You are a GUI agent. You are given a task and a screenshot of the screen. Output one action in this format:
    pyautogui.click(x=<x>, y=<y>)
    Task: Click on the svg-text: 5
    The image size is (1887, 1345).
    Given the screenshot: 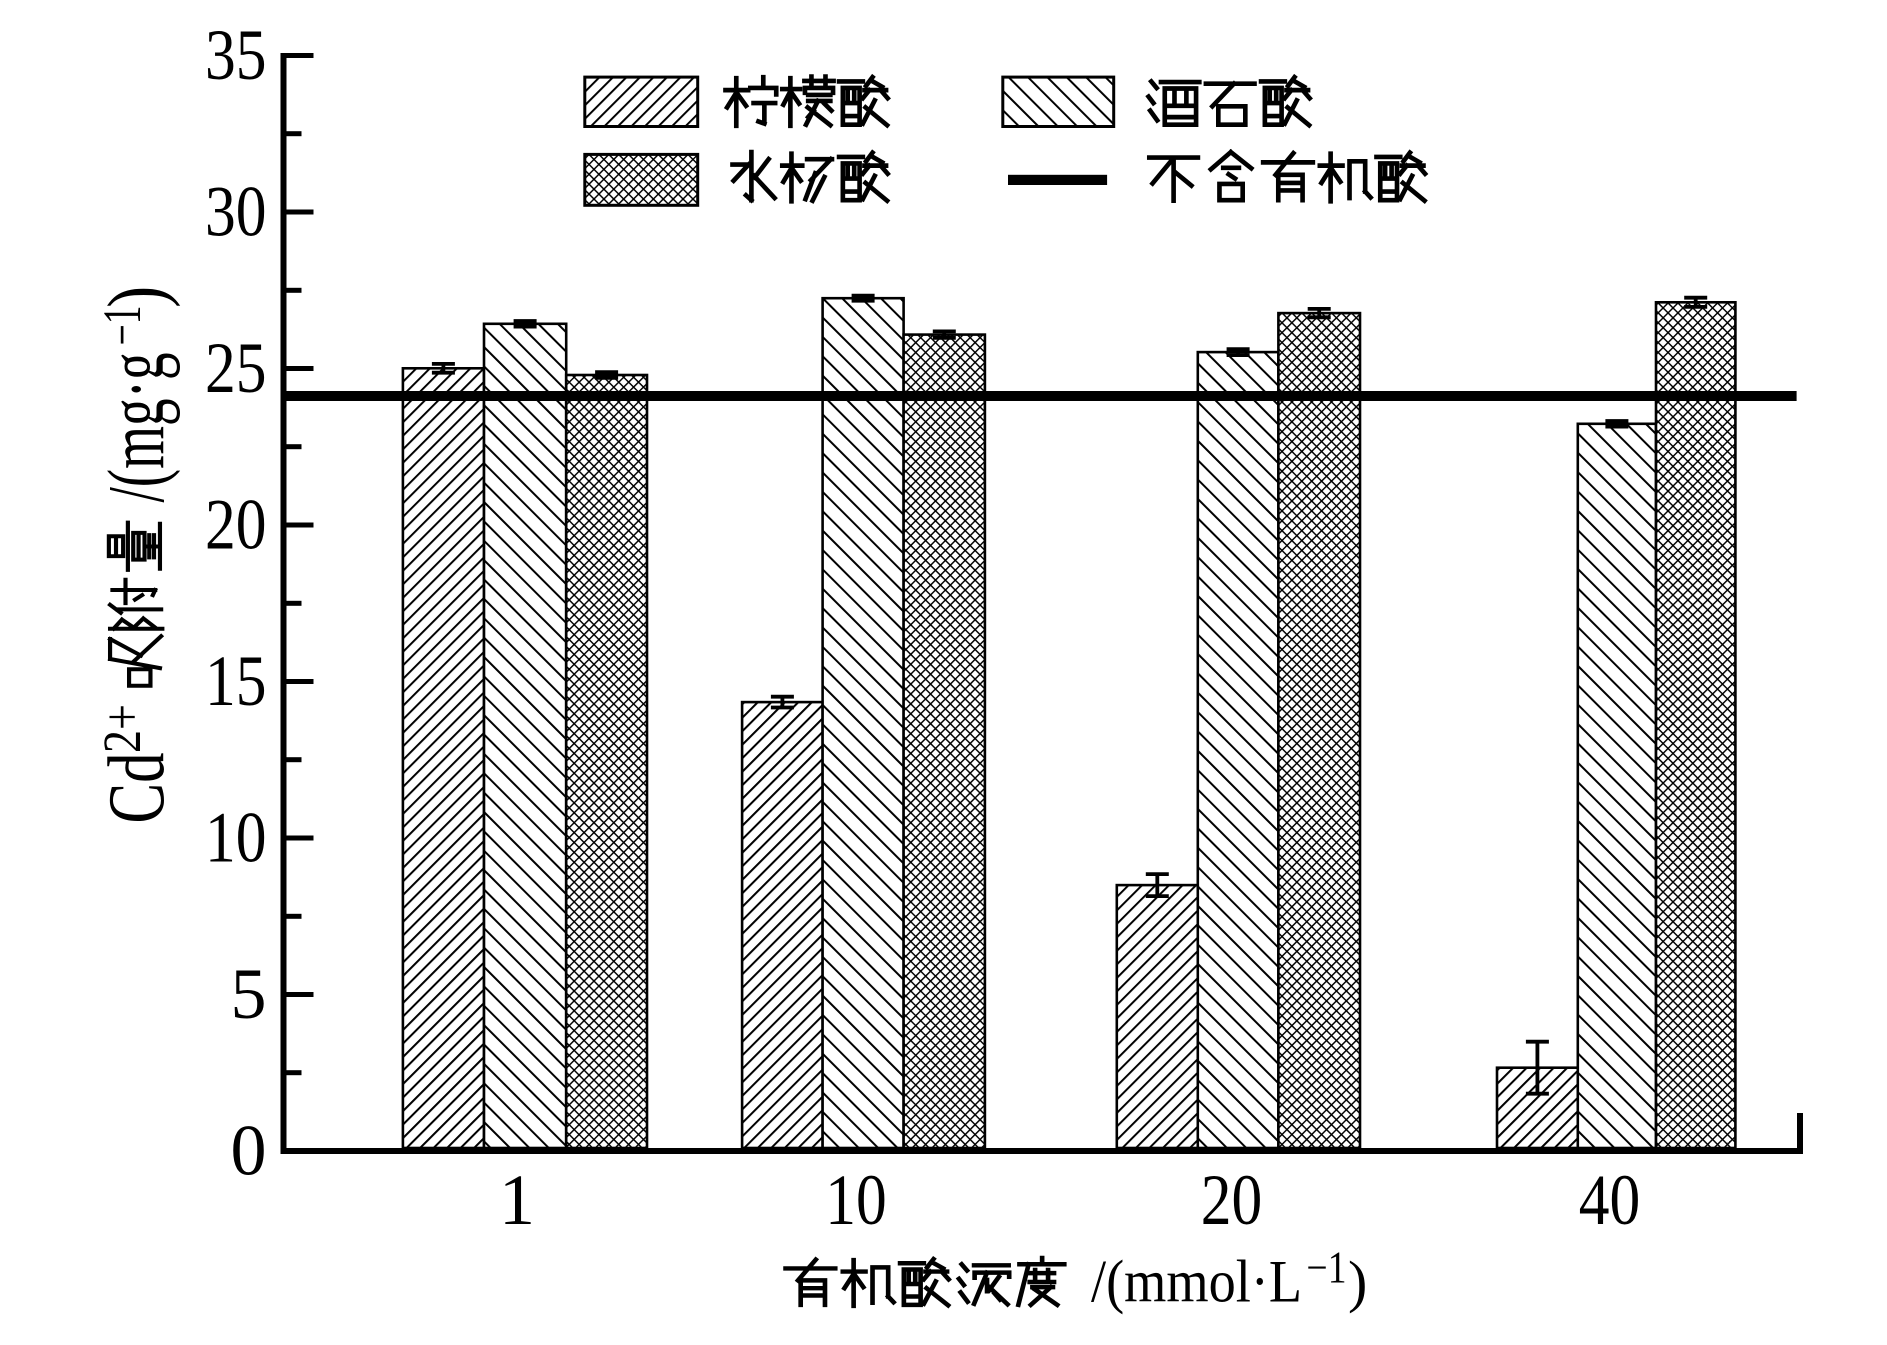 What is the action you would take?
    pyautogui.click(x=249, y=994)
    